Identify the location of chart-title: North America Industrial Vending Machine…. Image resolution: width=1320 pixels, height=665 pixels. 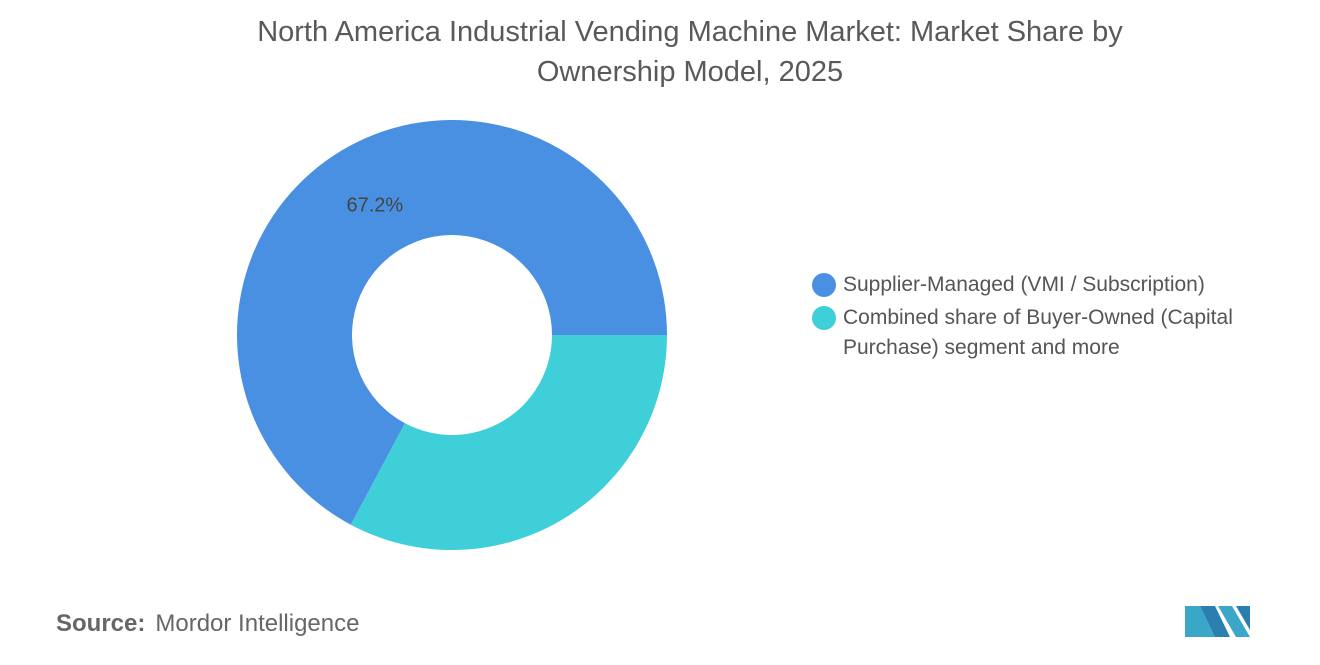
(690, 52).